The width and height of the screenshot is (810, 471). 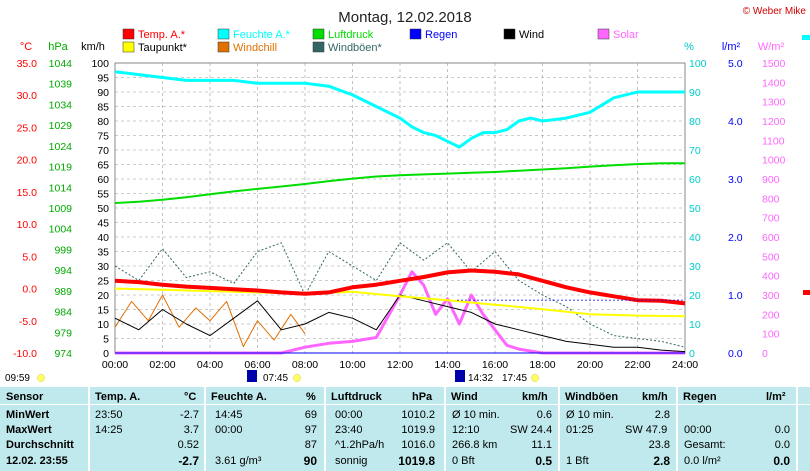 What do you see at coordinates (310, 430) in the screenshot?
I see `table-cell: 97` at bounding box center [310, 430].